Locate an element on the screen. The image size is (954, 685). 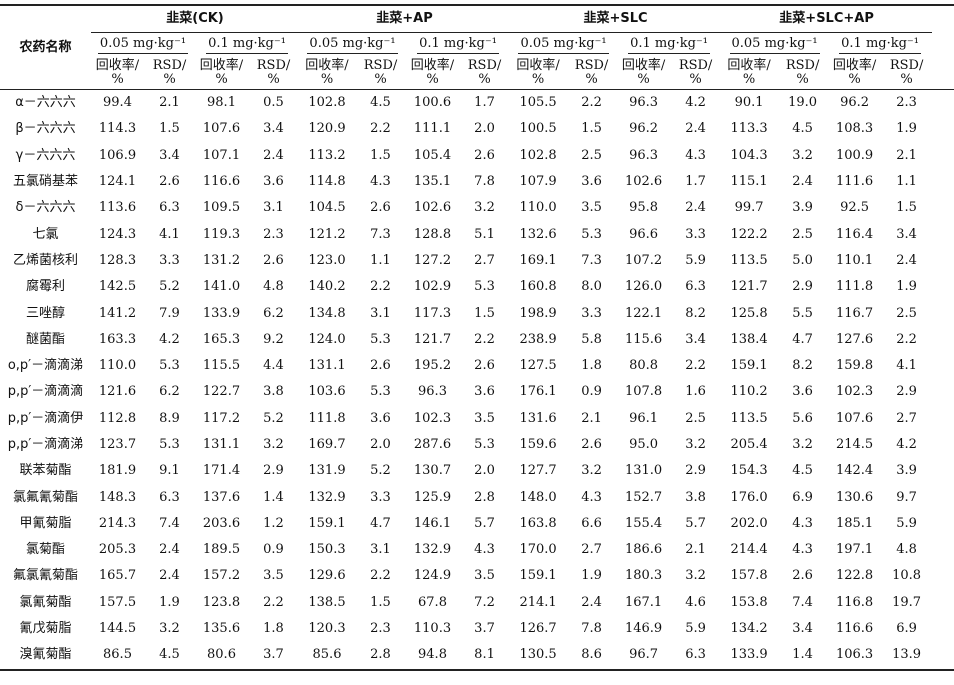
recovery-value: 113.3 is located at coordinates (749, 129).